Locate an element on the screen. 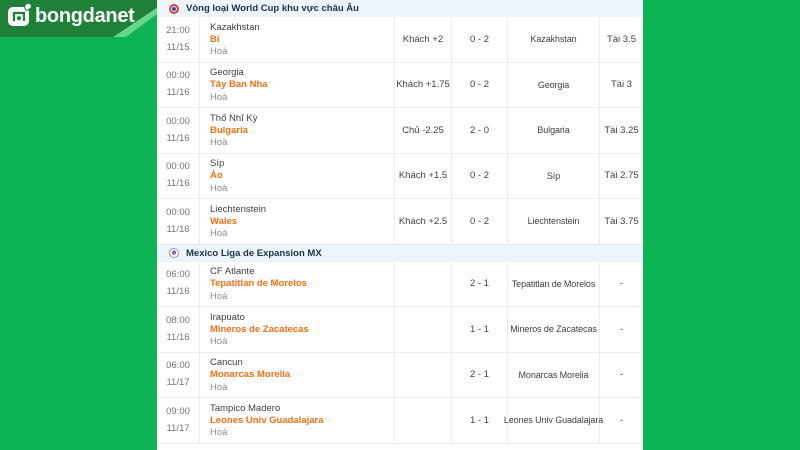  match-time-cell: 21:00 11/15 is located at coordinates (178, 39).